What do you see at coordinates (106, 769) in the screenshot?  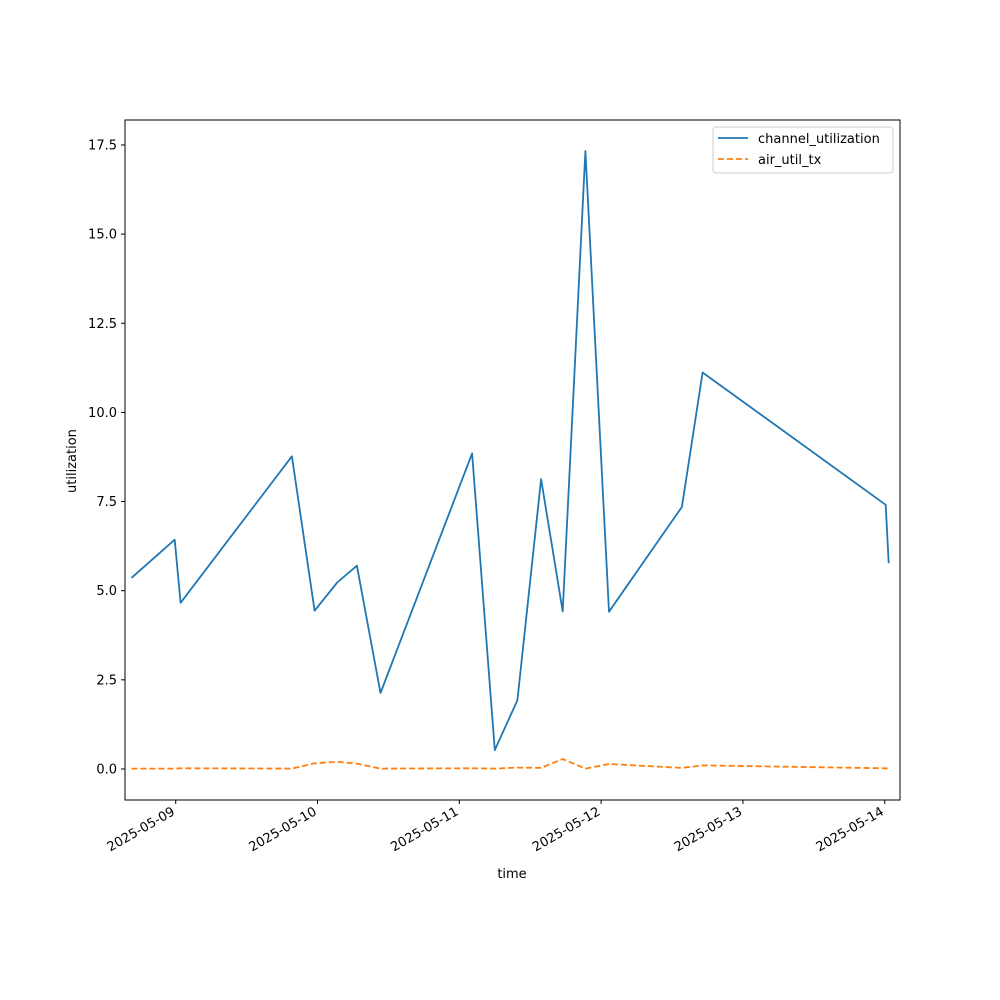 I see `y-tick-label: 0.0` at bounding box center [106, 769].